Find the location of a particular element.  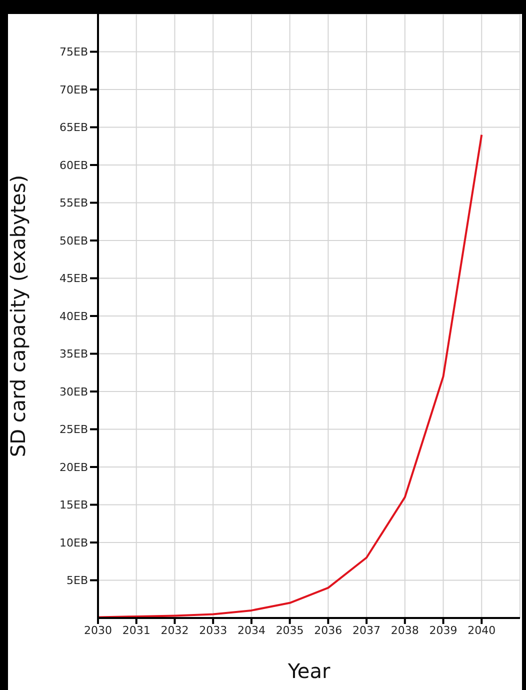

y-tick-label: 30EB is located at coordinates (74, 391).